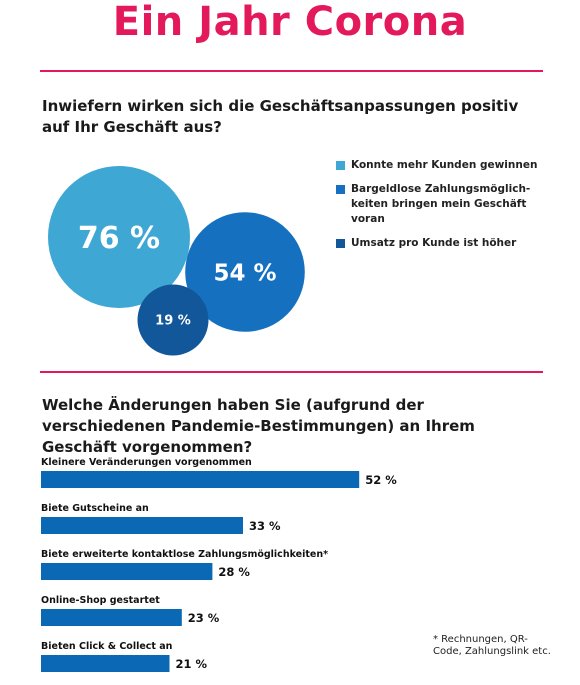 This screenshot has width=580, height=685. Describe the element at coordinates (290, 22) in the screenshot. I see `page-title: Ein Jahr Corona` at that location.